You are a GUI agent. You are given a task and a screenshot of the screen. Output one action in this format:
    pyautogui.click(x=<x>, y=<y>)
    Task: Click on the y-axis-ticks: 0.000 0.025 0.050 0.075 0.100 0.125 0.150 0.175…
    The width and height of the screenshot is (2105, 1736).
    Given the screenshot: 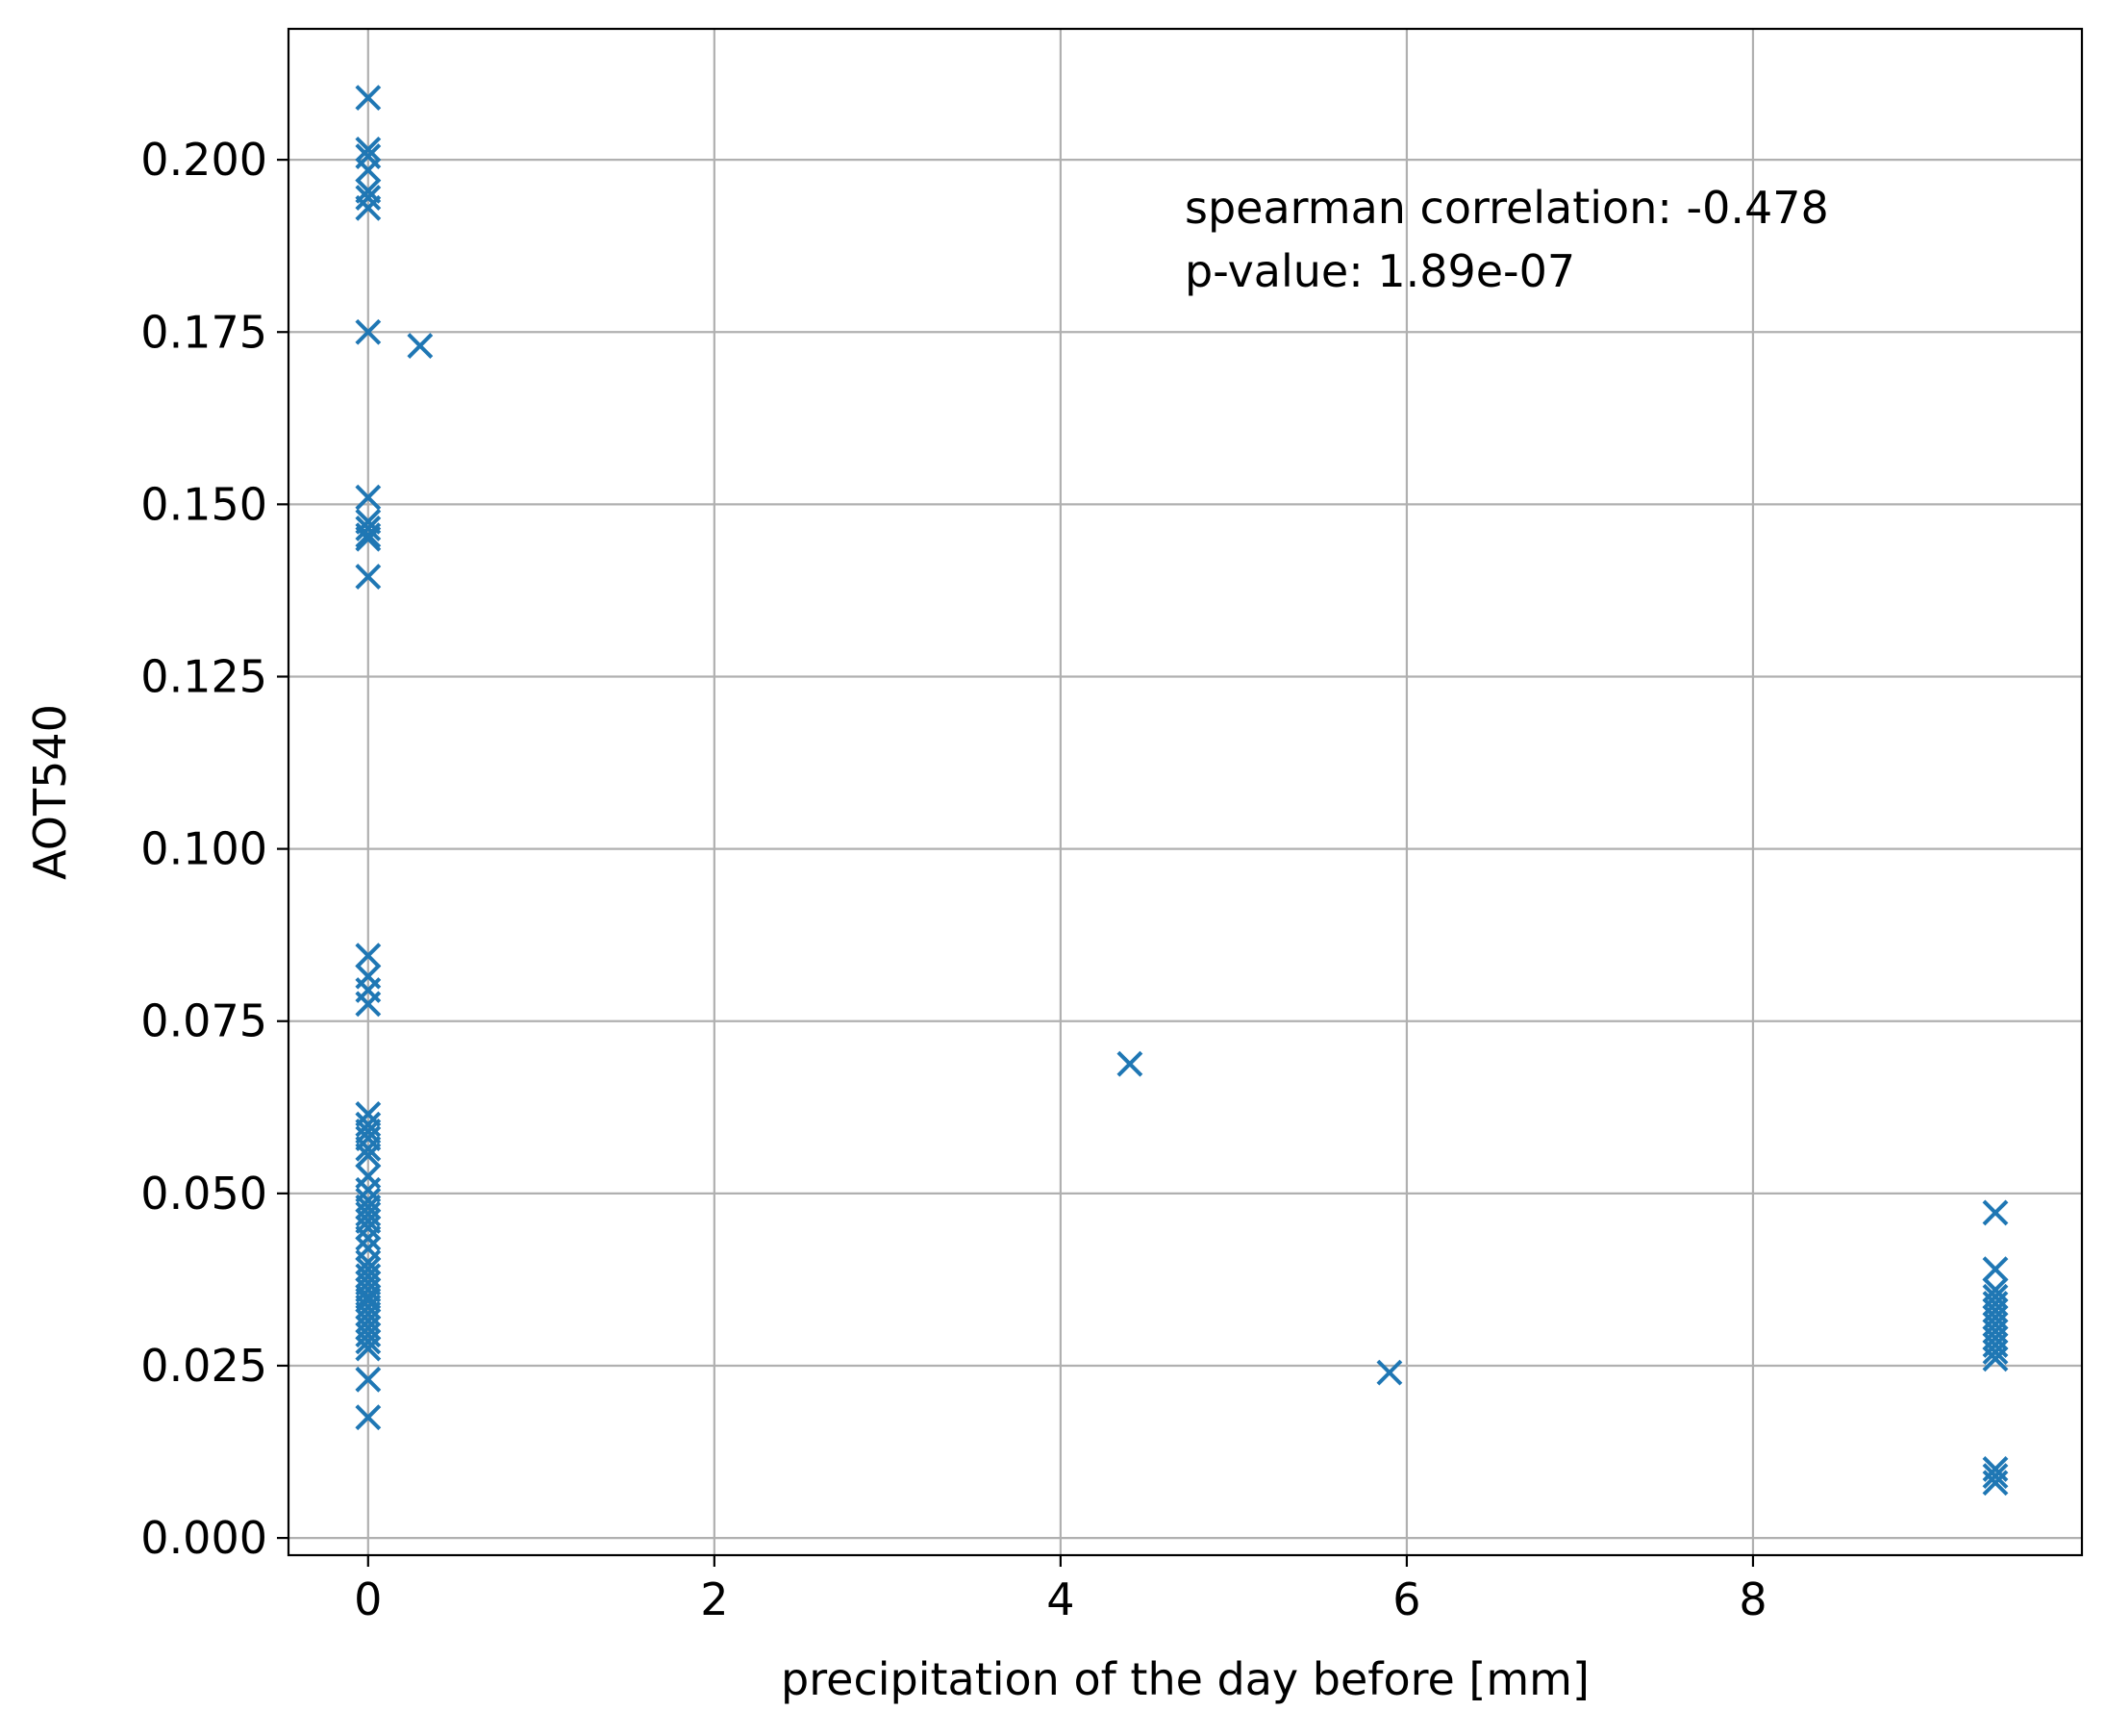 What is the action you would take?
    pyautogui.click(x=214, y=849)
    